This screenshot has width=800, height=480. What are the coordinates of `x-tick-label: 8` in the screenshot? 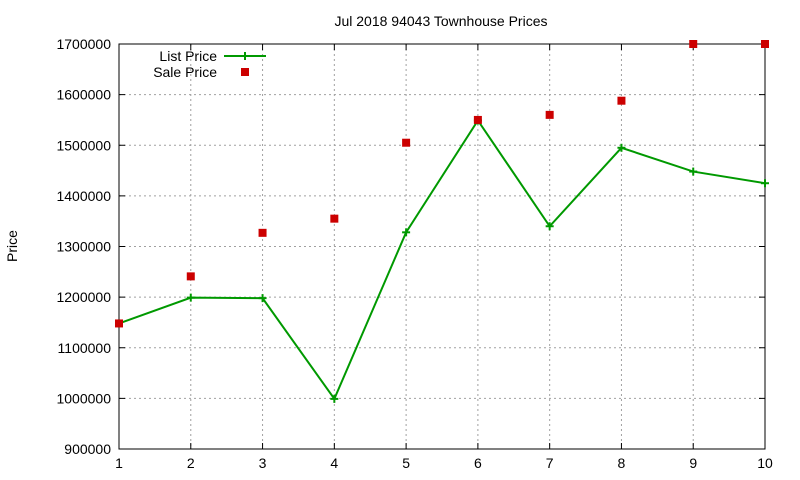 It's located at (622, 463).